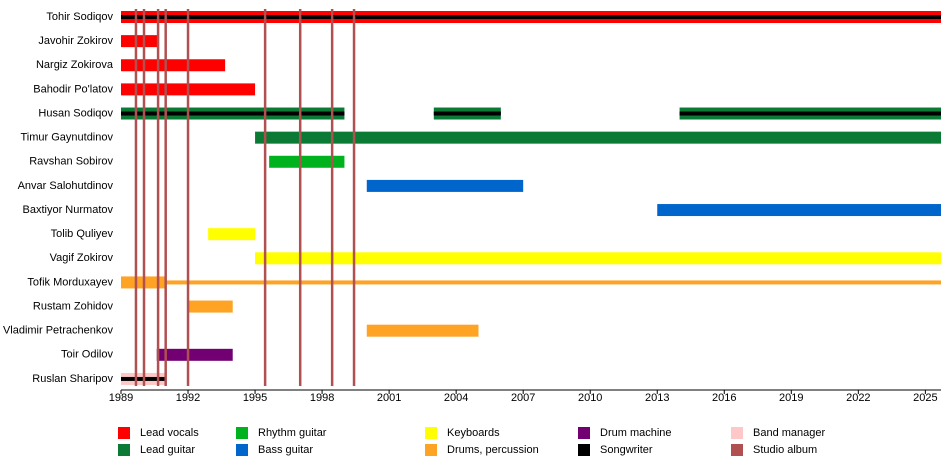 This screenshot has width=950, height=464. Describe the element at coordinates (73, 89) in the screenshot. I see `member-name: Bahodir Po'latov` at that location.